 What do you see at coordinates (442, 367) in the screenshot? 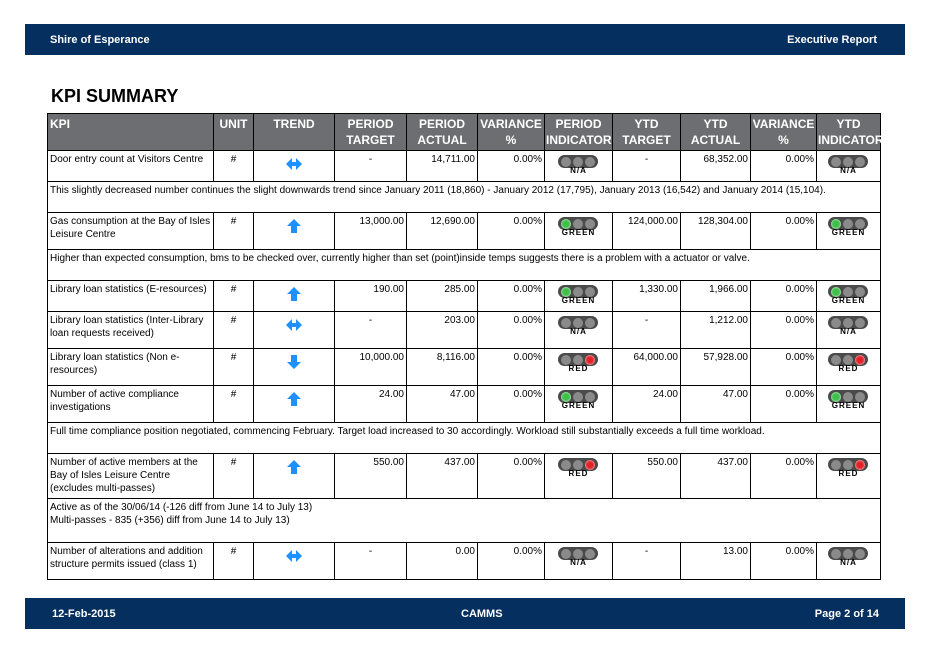
I see `period-actual-cell: 8,116.00` at bounding box center [442, 367].